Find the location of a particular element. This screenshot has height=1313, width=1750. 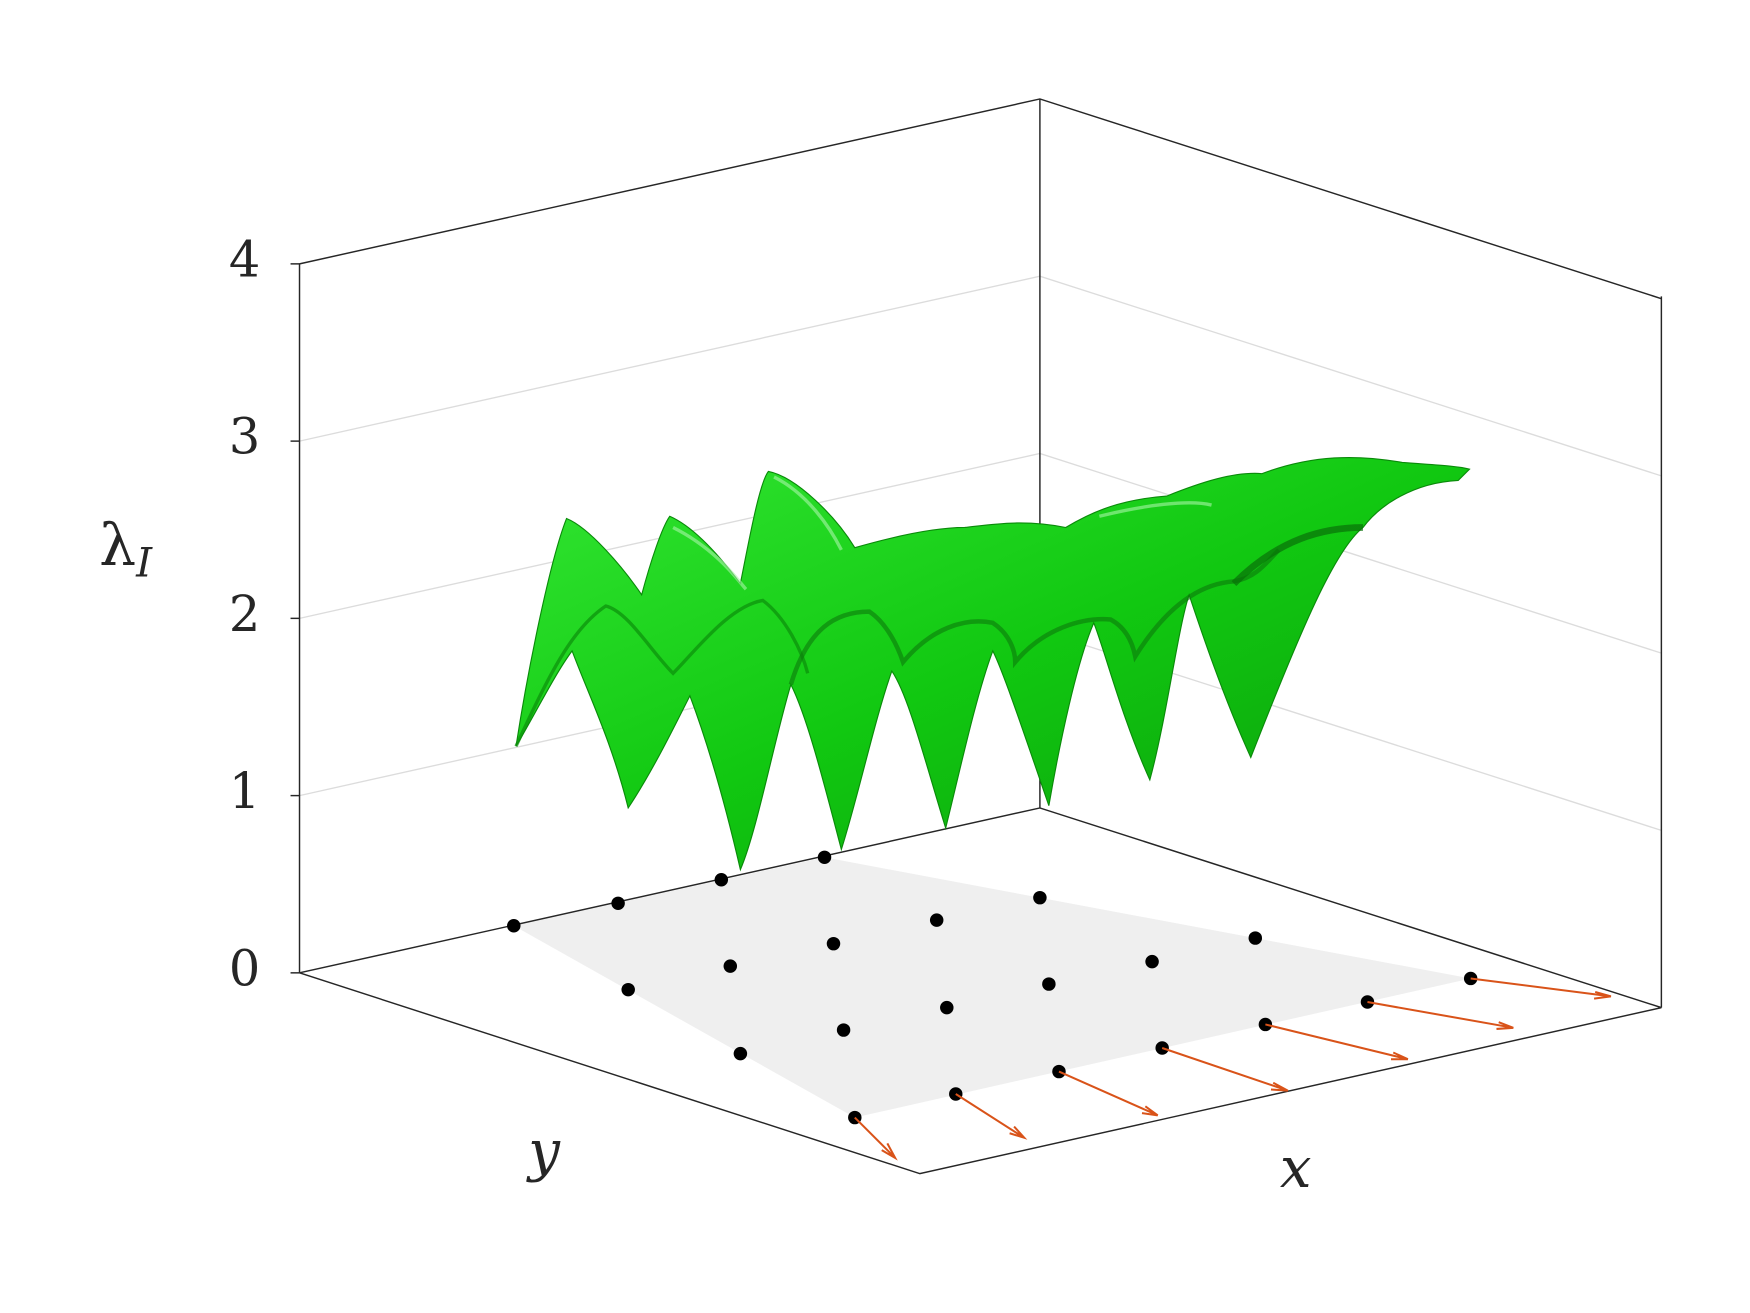

arrows is located at coordinates (1233, 1069).